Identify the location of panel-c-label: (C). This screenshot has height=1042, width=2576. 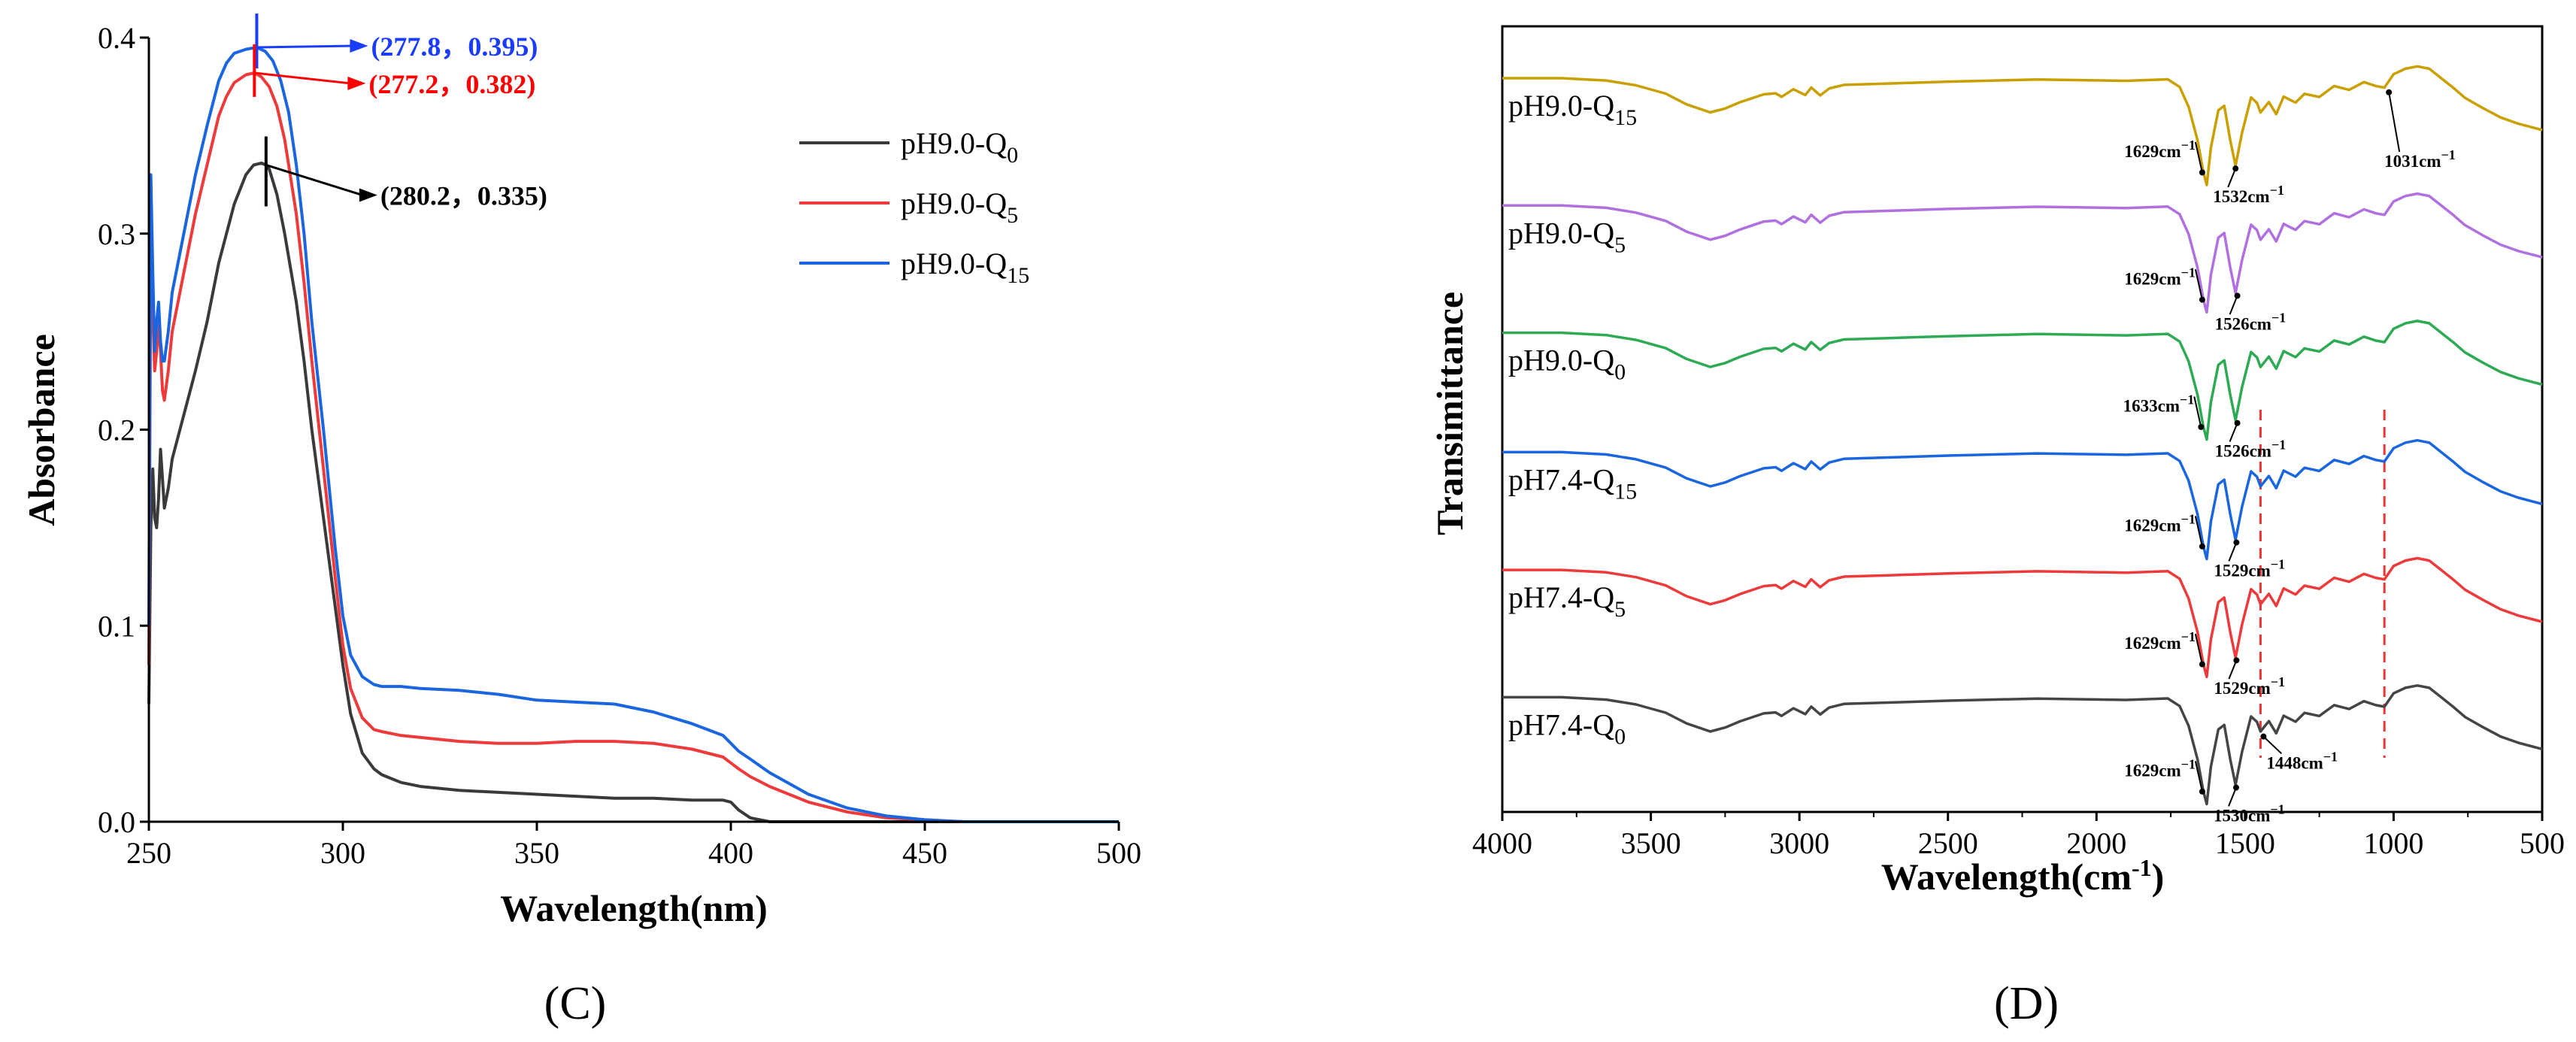
(575, 1004).